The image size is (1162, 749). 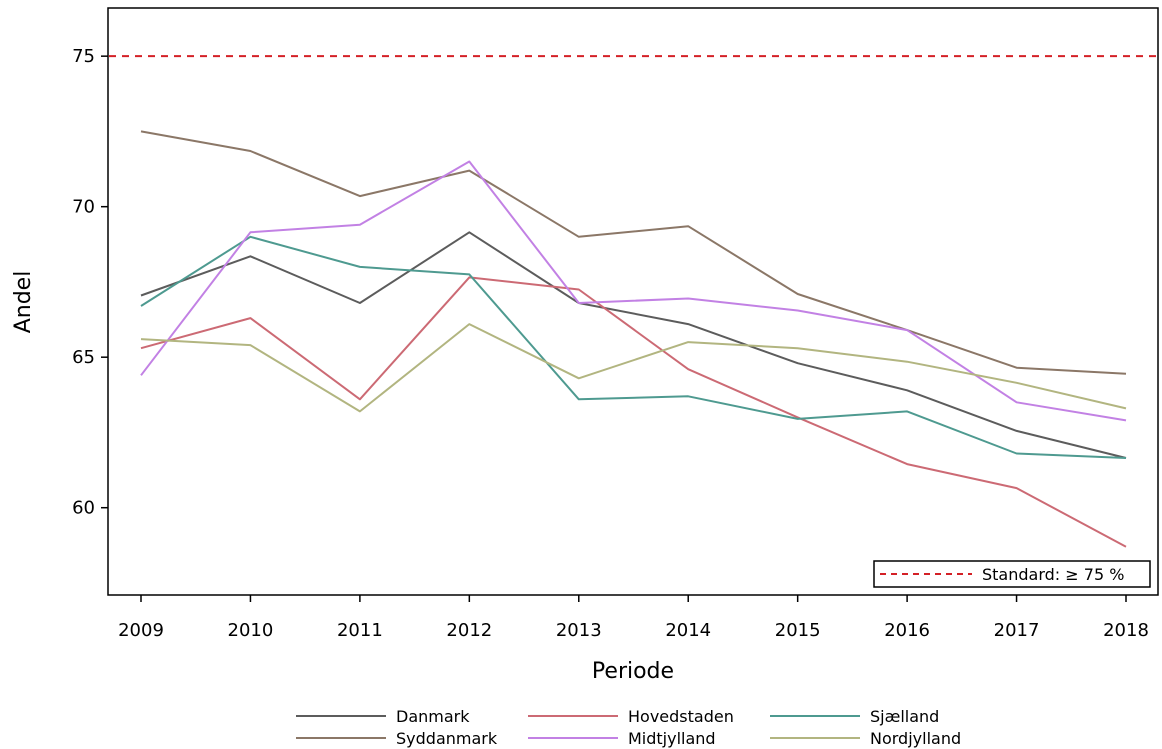 I want to click on x-tick-label: 2009, so click(x=141, y=630).